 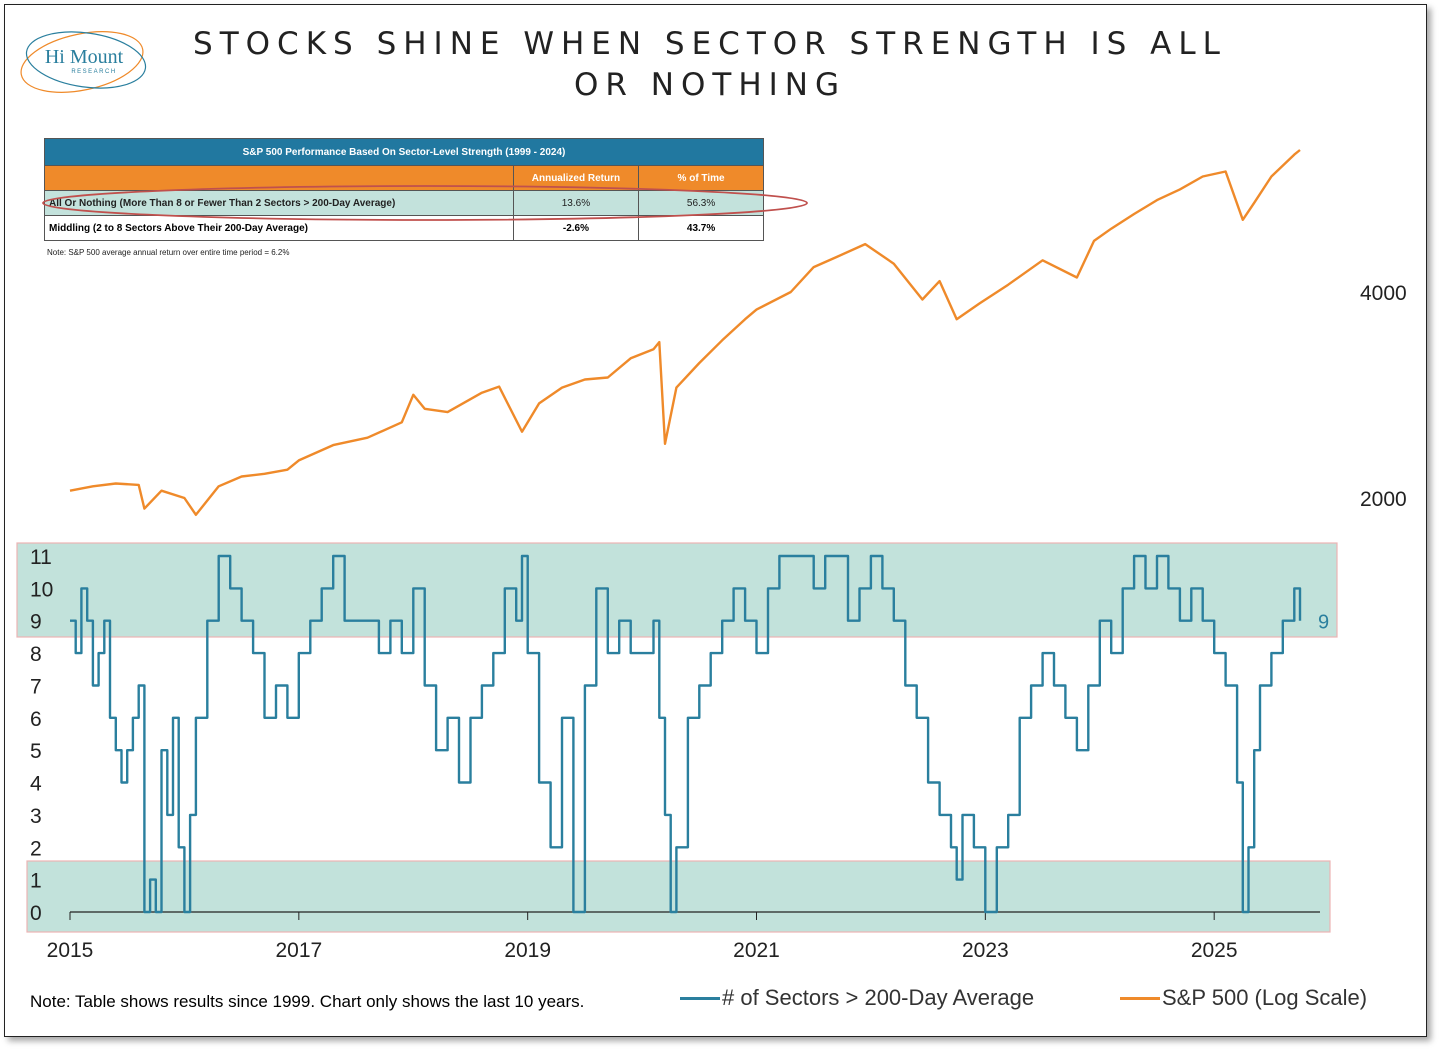 I want to click on y-left-tick-label: 4, so click(x=36, y=784).